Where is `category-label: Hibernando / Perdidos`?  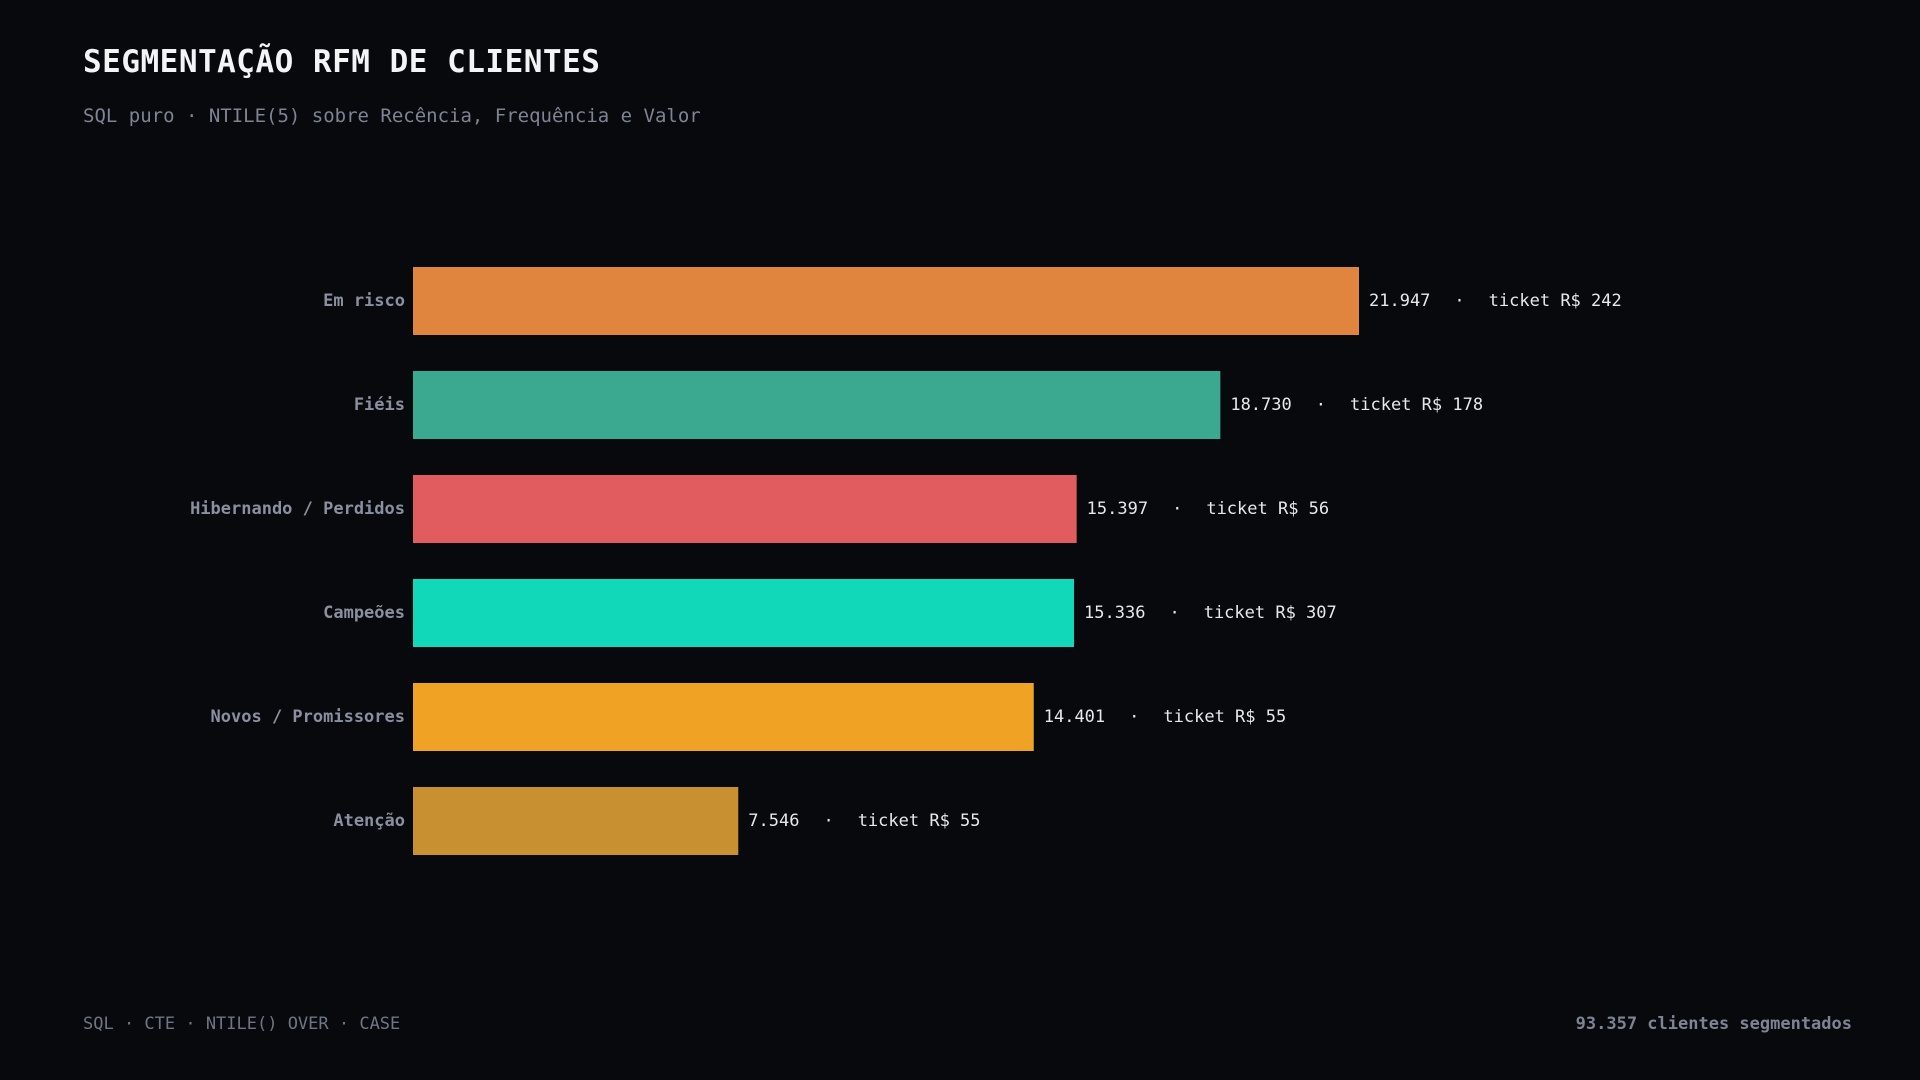
category-label: Hibernando / Perdidos is located at coordinates (297, 509).